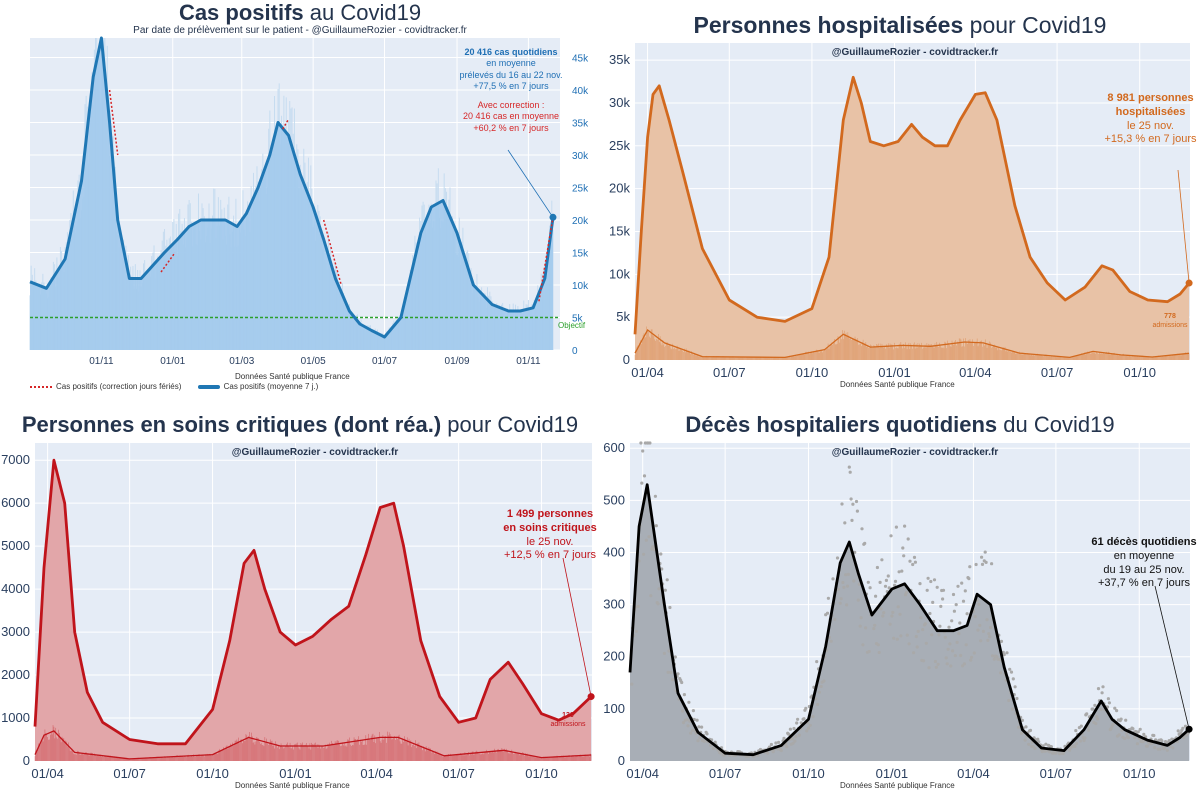 The image size is (1200, 800). What do you see at coordinates (292, 785) in the screenshot?
I see `soins-critiques-source: Données Santé publique France` at bounding box center [292, 785].